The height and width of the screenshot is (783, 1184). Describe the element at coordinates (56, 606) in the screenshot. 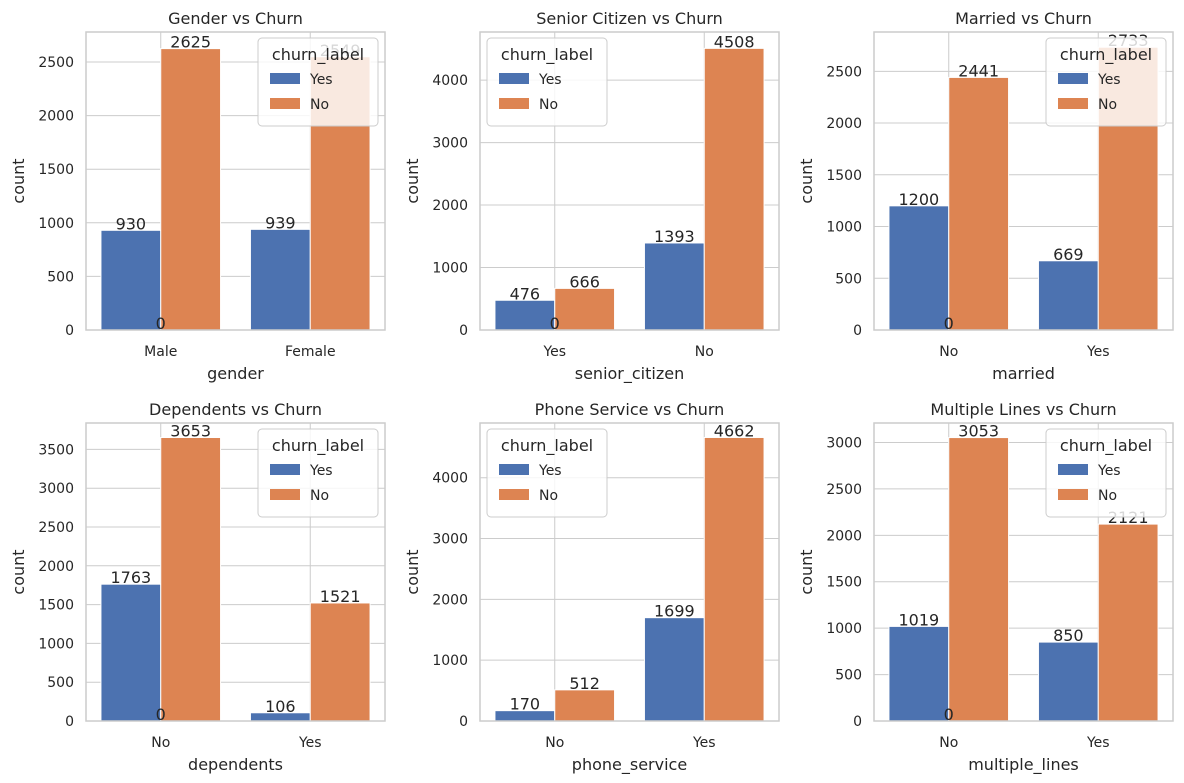

I see `y-tick-label: 1500` at that location.